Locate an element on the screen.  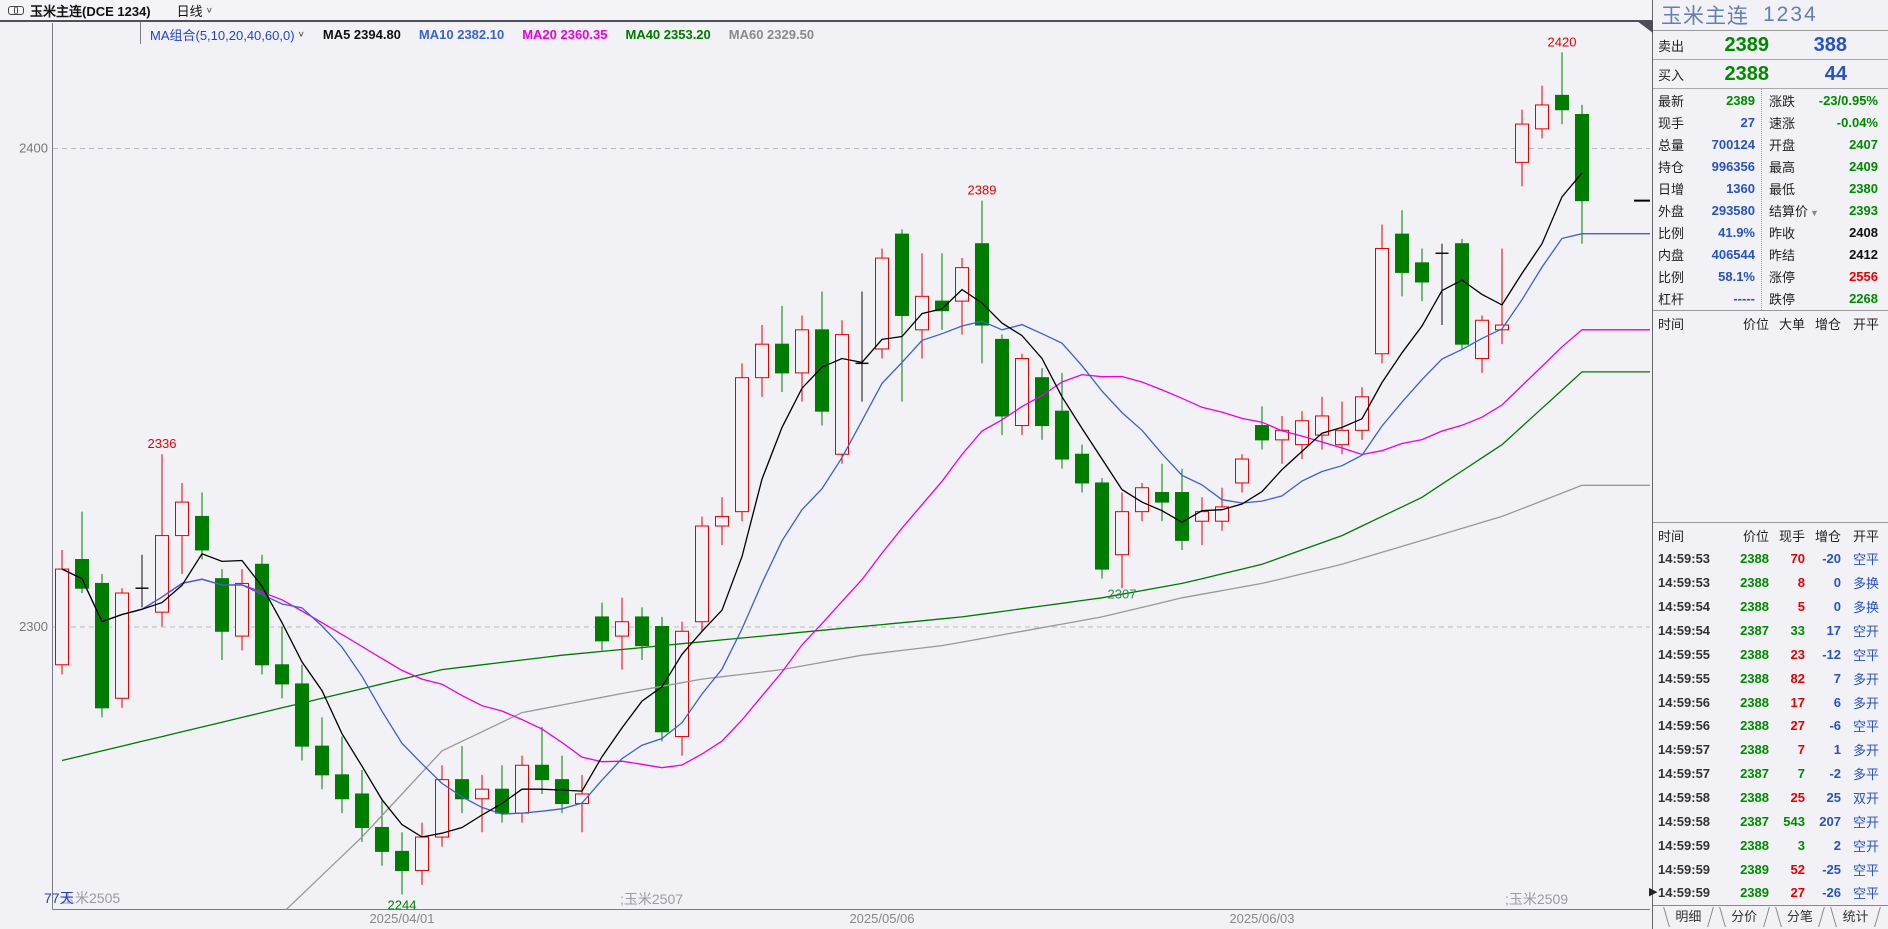
ma-value-MA20: MA20 2360.35 is located at coordinates (565, 34).